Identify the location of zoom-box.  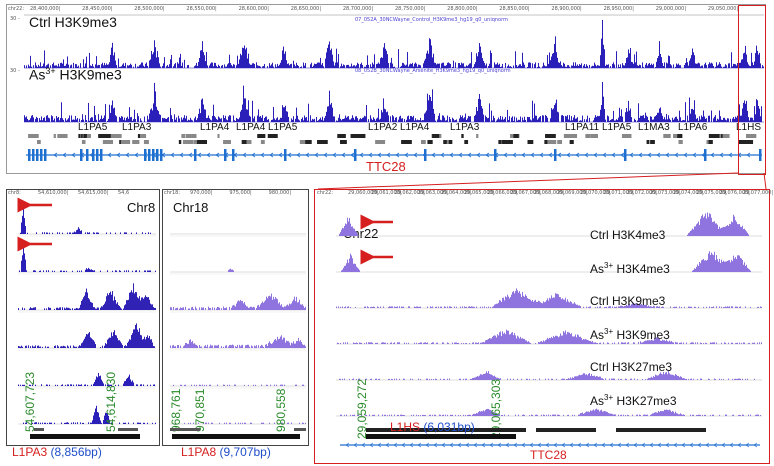
(752, 90).